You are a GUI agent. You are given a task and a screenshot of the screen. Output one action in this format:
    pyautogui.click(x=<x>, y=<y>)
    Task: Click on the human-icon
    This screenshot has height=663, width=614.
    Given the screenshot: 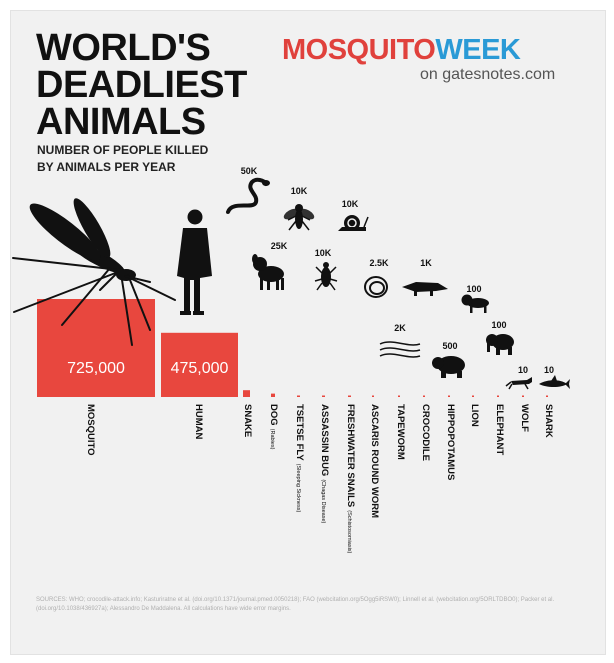 What is the action you would take?
    pyautogui.click(x=194, y=262)
    